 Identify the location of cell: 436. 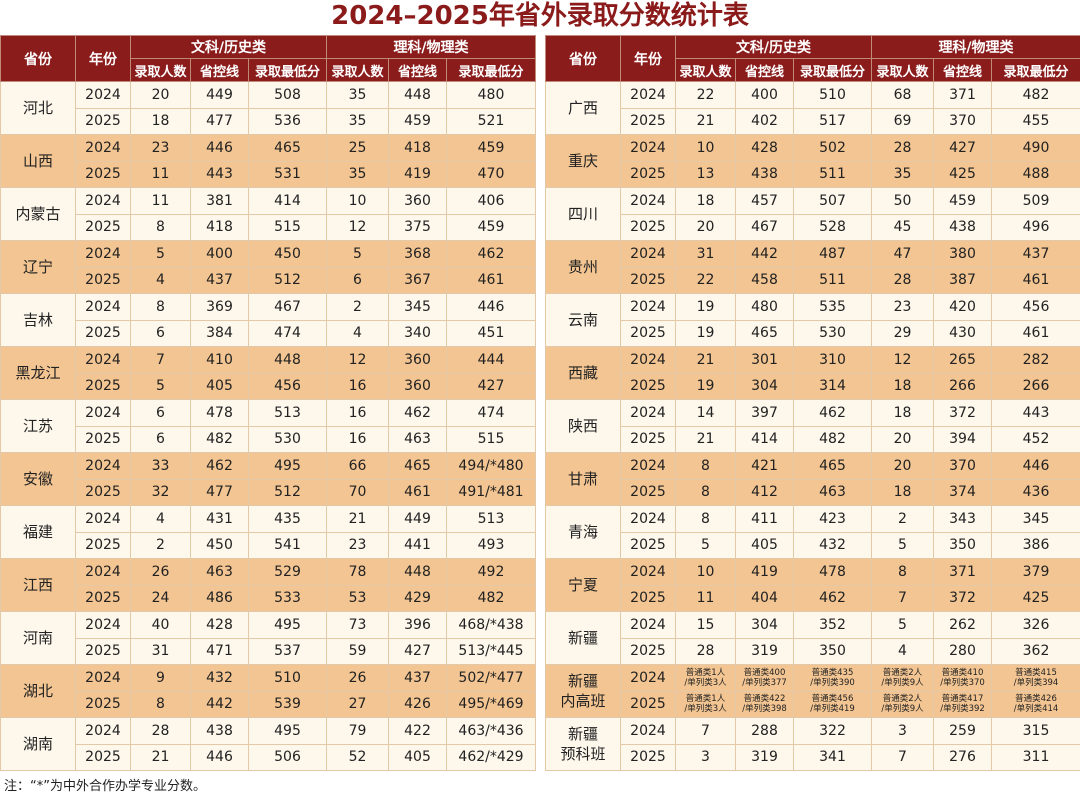
(1035, 492).